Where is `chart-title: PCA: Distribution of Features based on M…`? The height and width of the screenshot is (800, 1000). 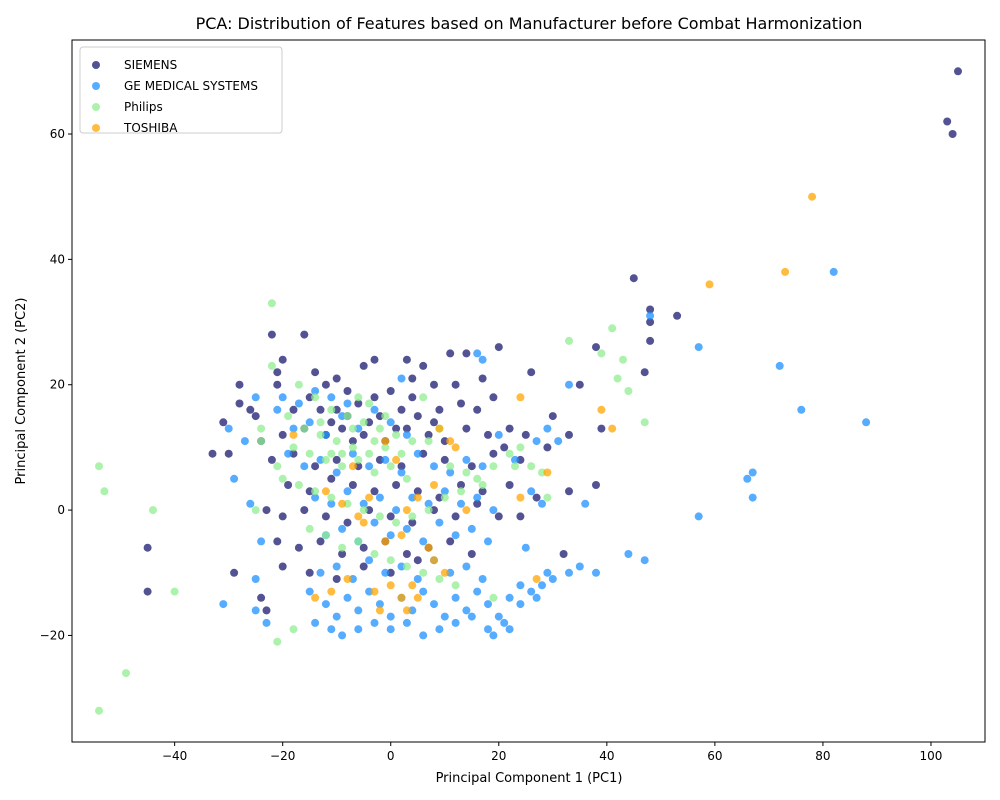 chart-title: PCA: Distribution of Features based on M… is located at coordinates (529, 23).